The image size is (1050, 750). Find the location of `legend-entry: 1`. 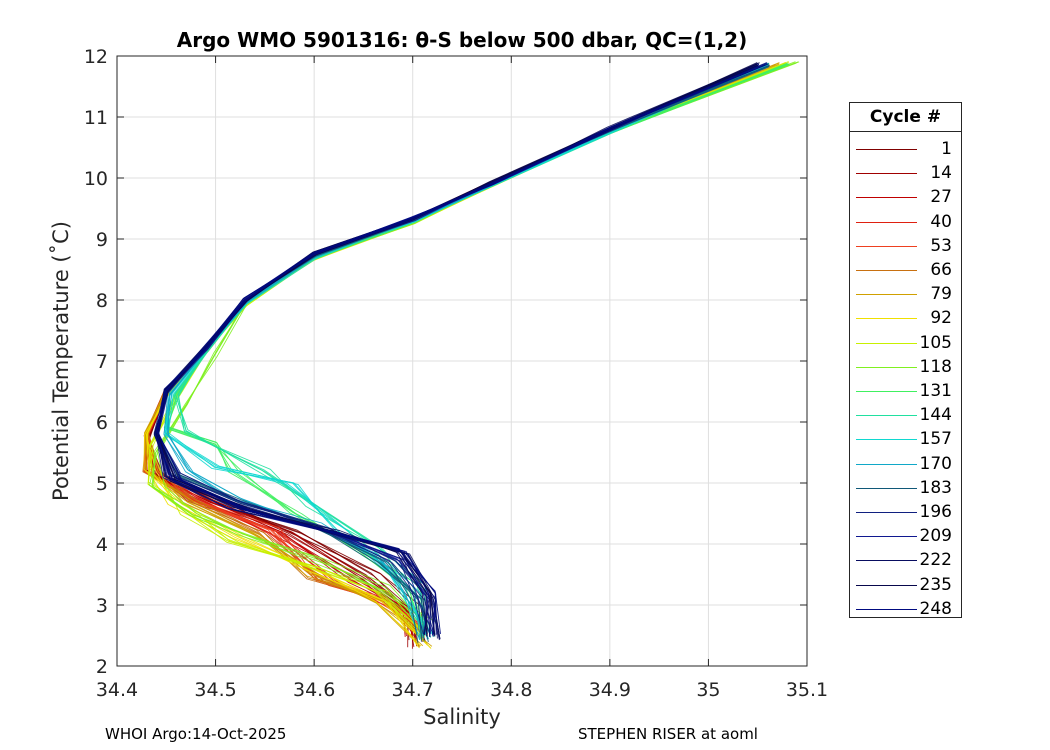

legend-entry: 1 is located at coordinates (905, 150).